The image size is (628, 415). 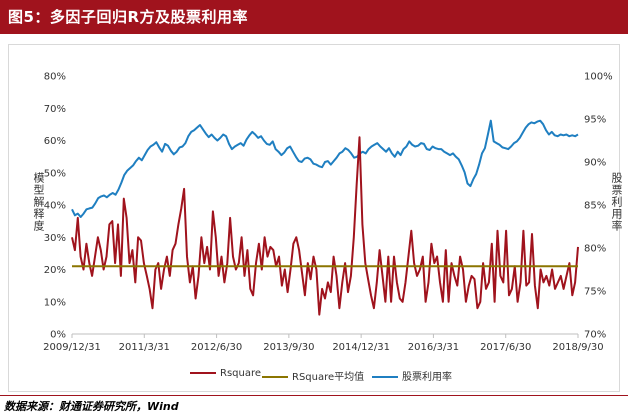 What do you see at coordinates (595, 249) in the screenshot?
I see `y-right-tick-label: 80%` at bounding box center [595, 249].